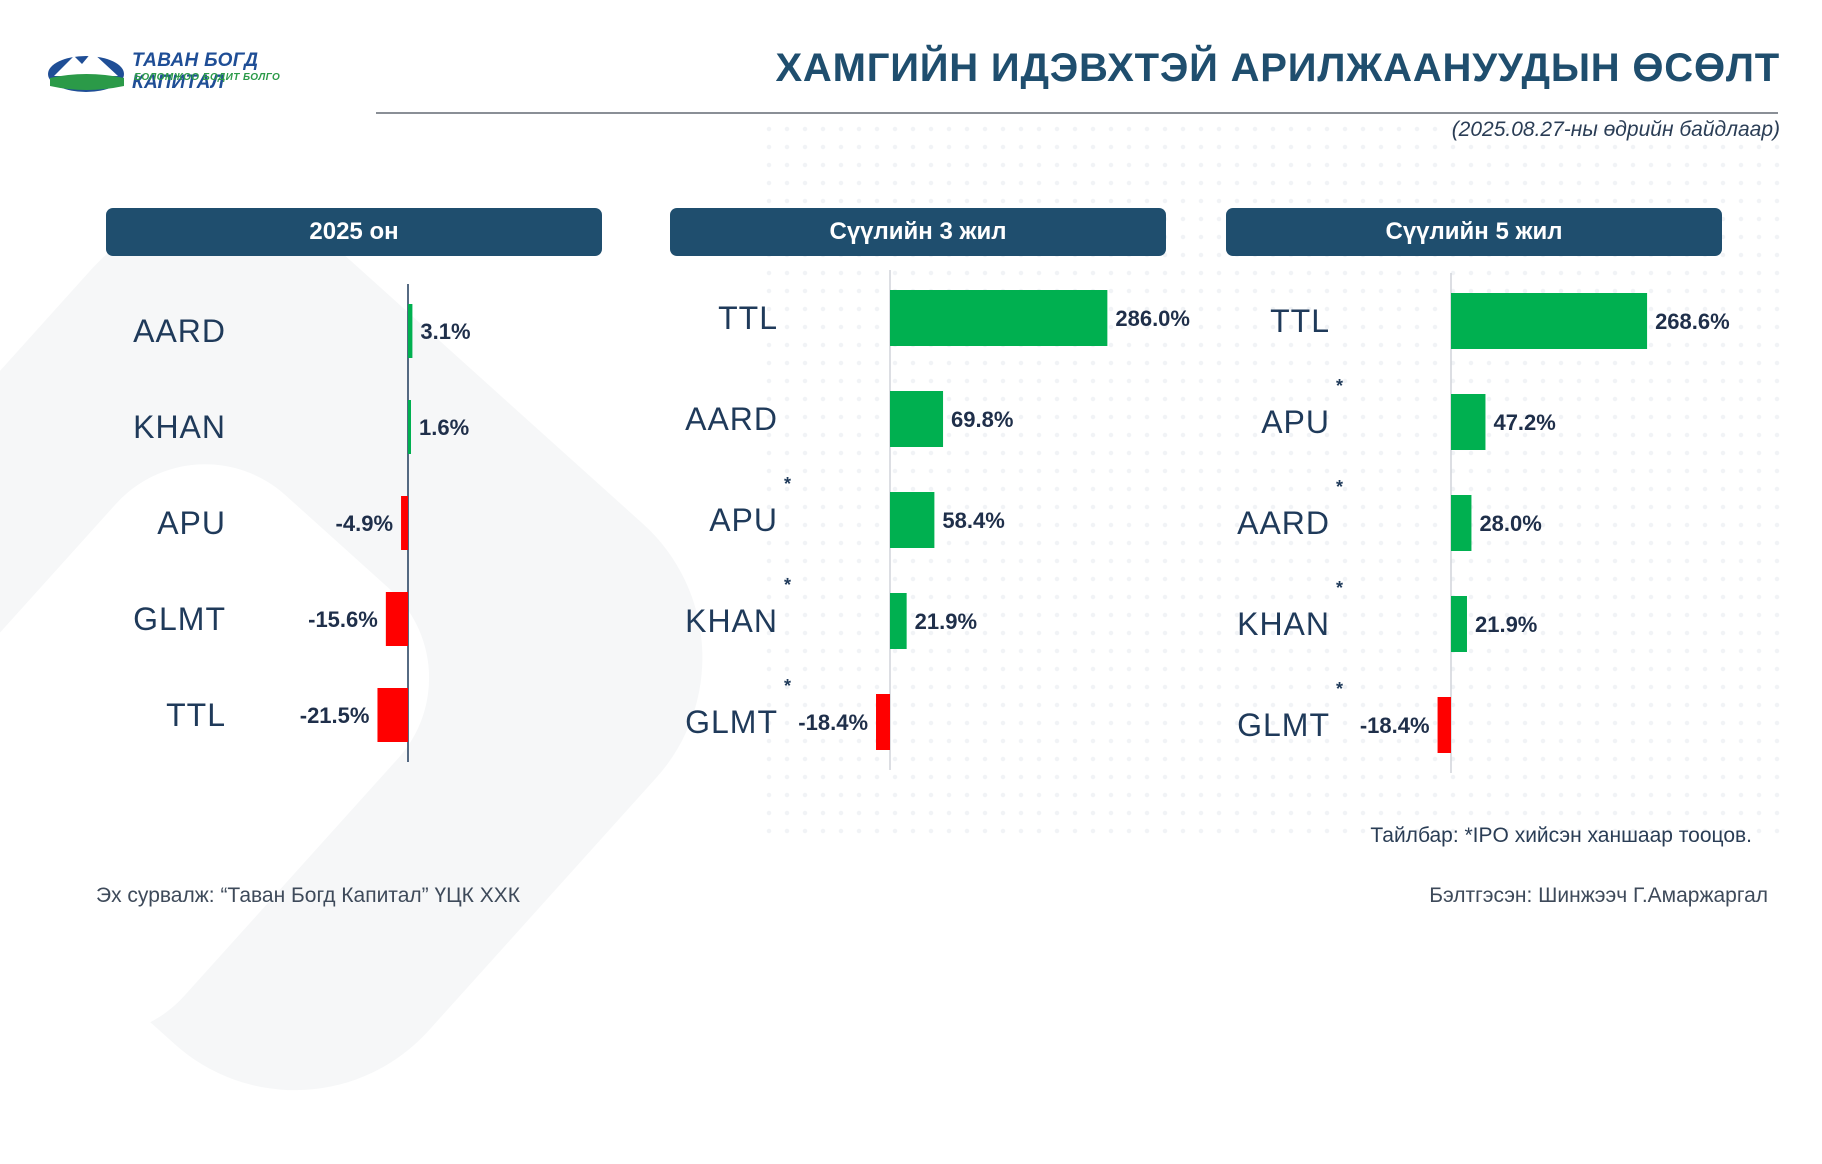 Image resolution: width=1822 pixels, height=1164 pixels. I want to click on panel-header-3-year: Сүүлийн 3 жил, so click(918, 232).